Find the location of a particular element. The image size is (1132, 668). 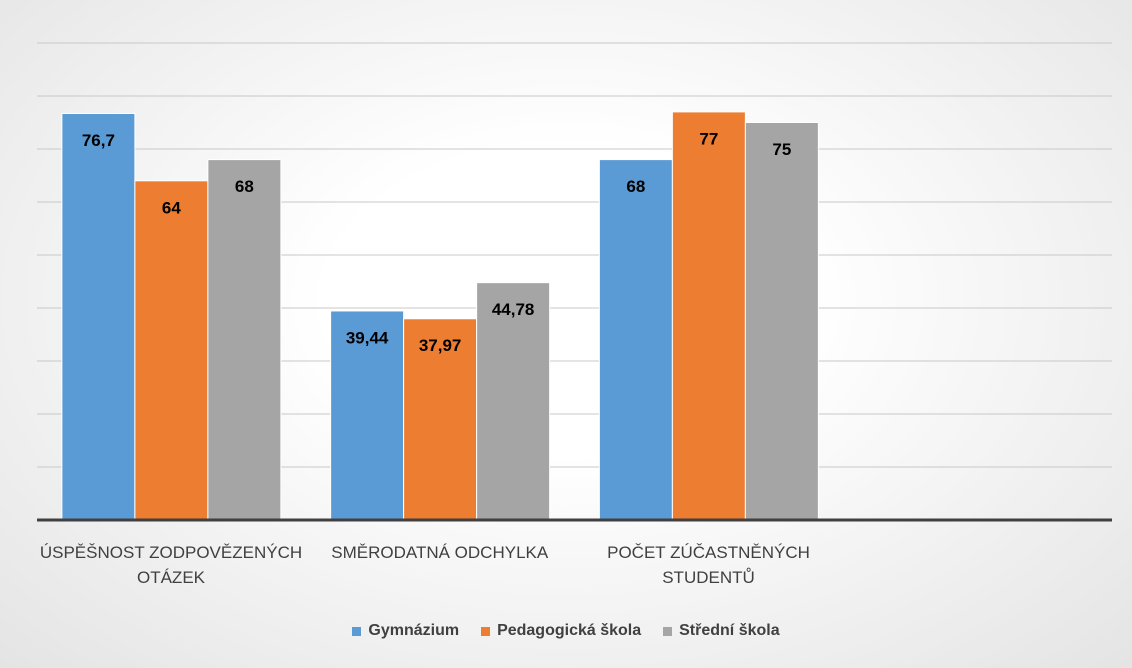

data-label: 77 is located at coordinates (708, 138).